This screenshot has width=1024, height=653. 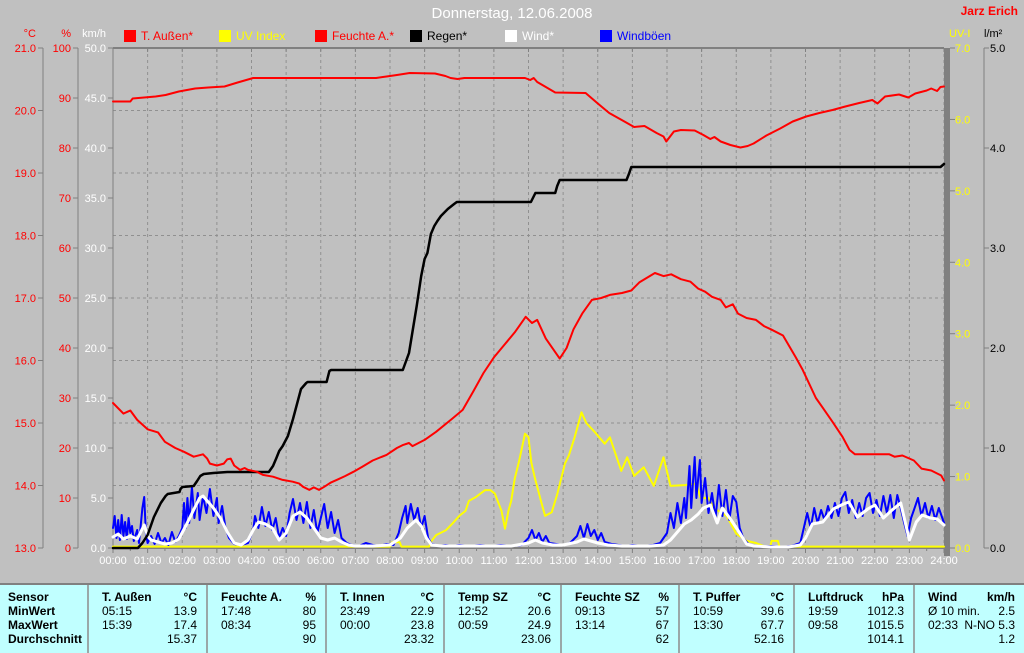 What do you see at coordinates (310, 597) in the screenshot?
I see `hdr-value: %` at bounding box center [310, 597].